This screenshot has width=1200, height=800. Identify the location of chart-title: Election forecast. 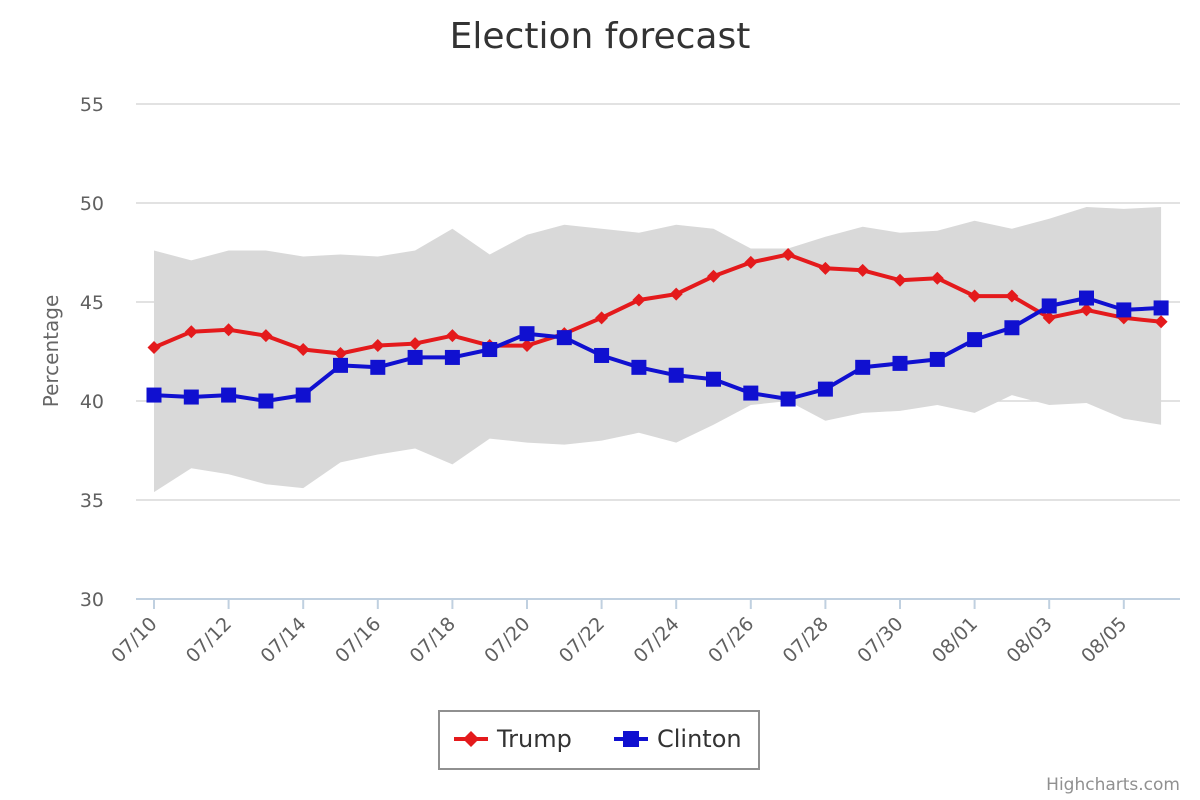
(600, 36).